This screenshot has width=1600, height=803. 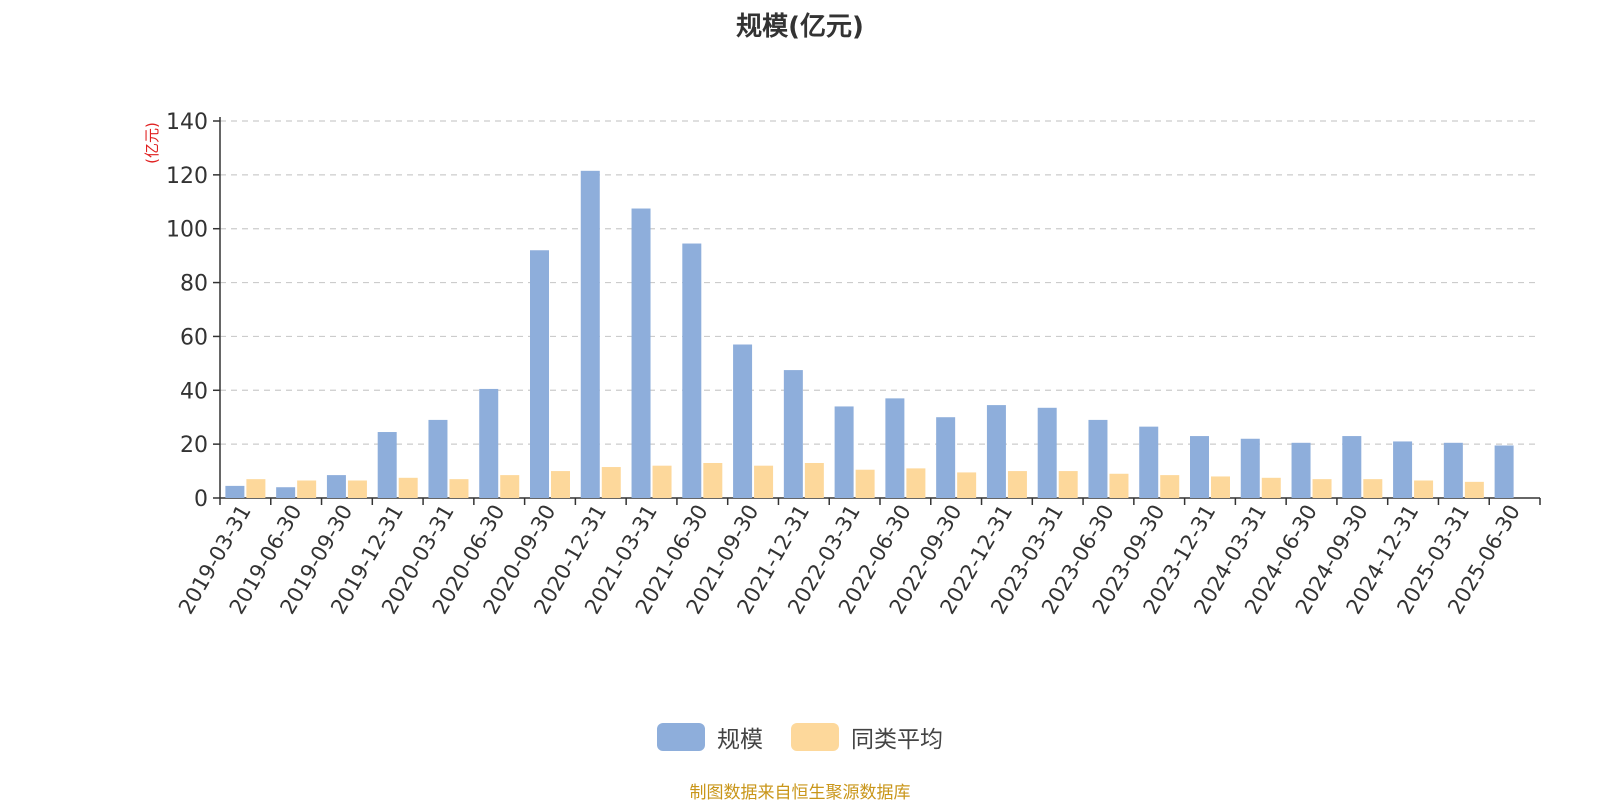 What do you see at coordinates (187, 176) in the screenshot?
I see `y-tick-label: 120` at bounding box center [187, 176].